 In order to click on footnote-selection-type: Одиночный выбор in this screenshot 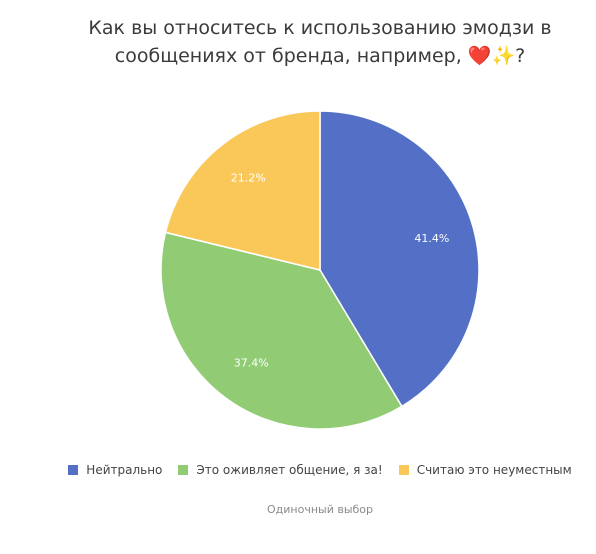, I will do `click(320, 509)`.